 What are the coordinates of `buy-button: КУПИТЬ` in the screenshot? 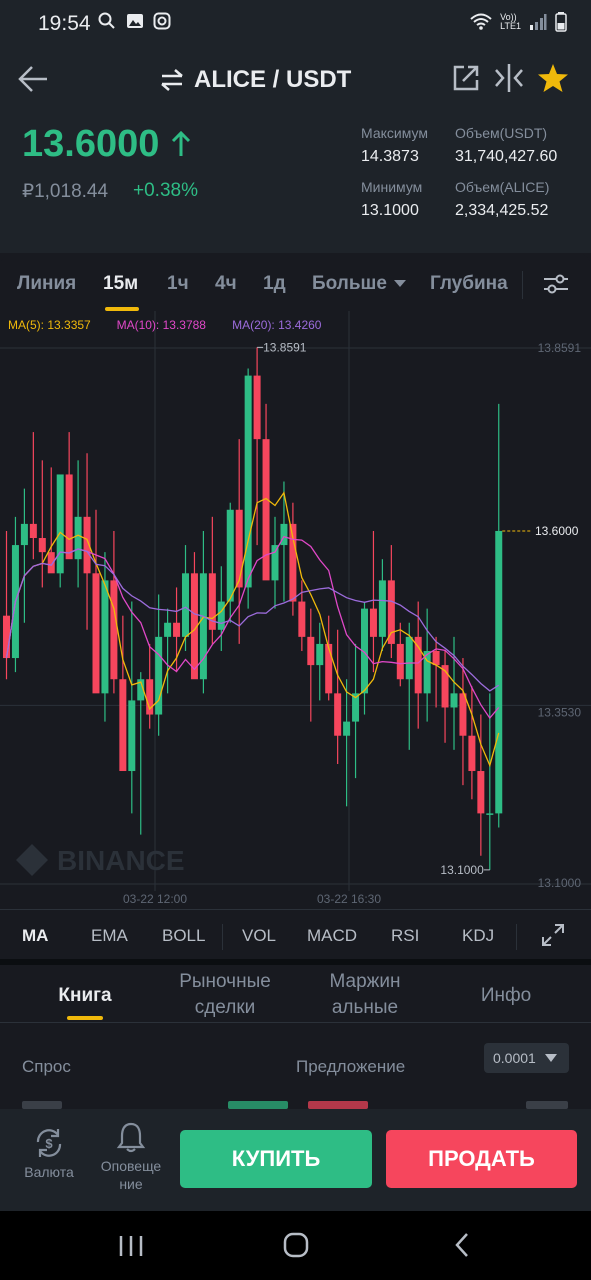 It's located at (276, 1159).